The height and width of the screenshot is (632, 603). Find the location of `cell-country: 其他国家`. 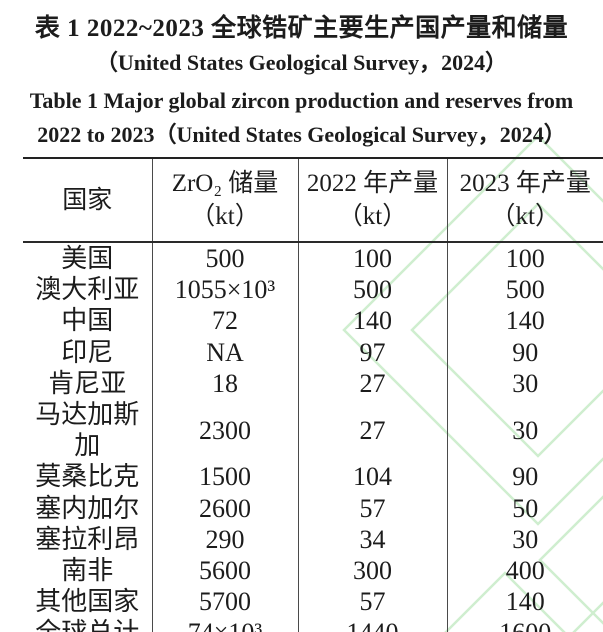

cell-country: 其他国家 is located at coordinates (88, 602).